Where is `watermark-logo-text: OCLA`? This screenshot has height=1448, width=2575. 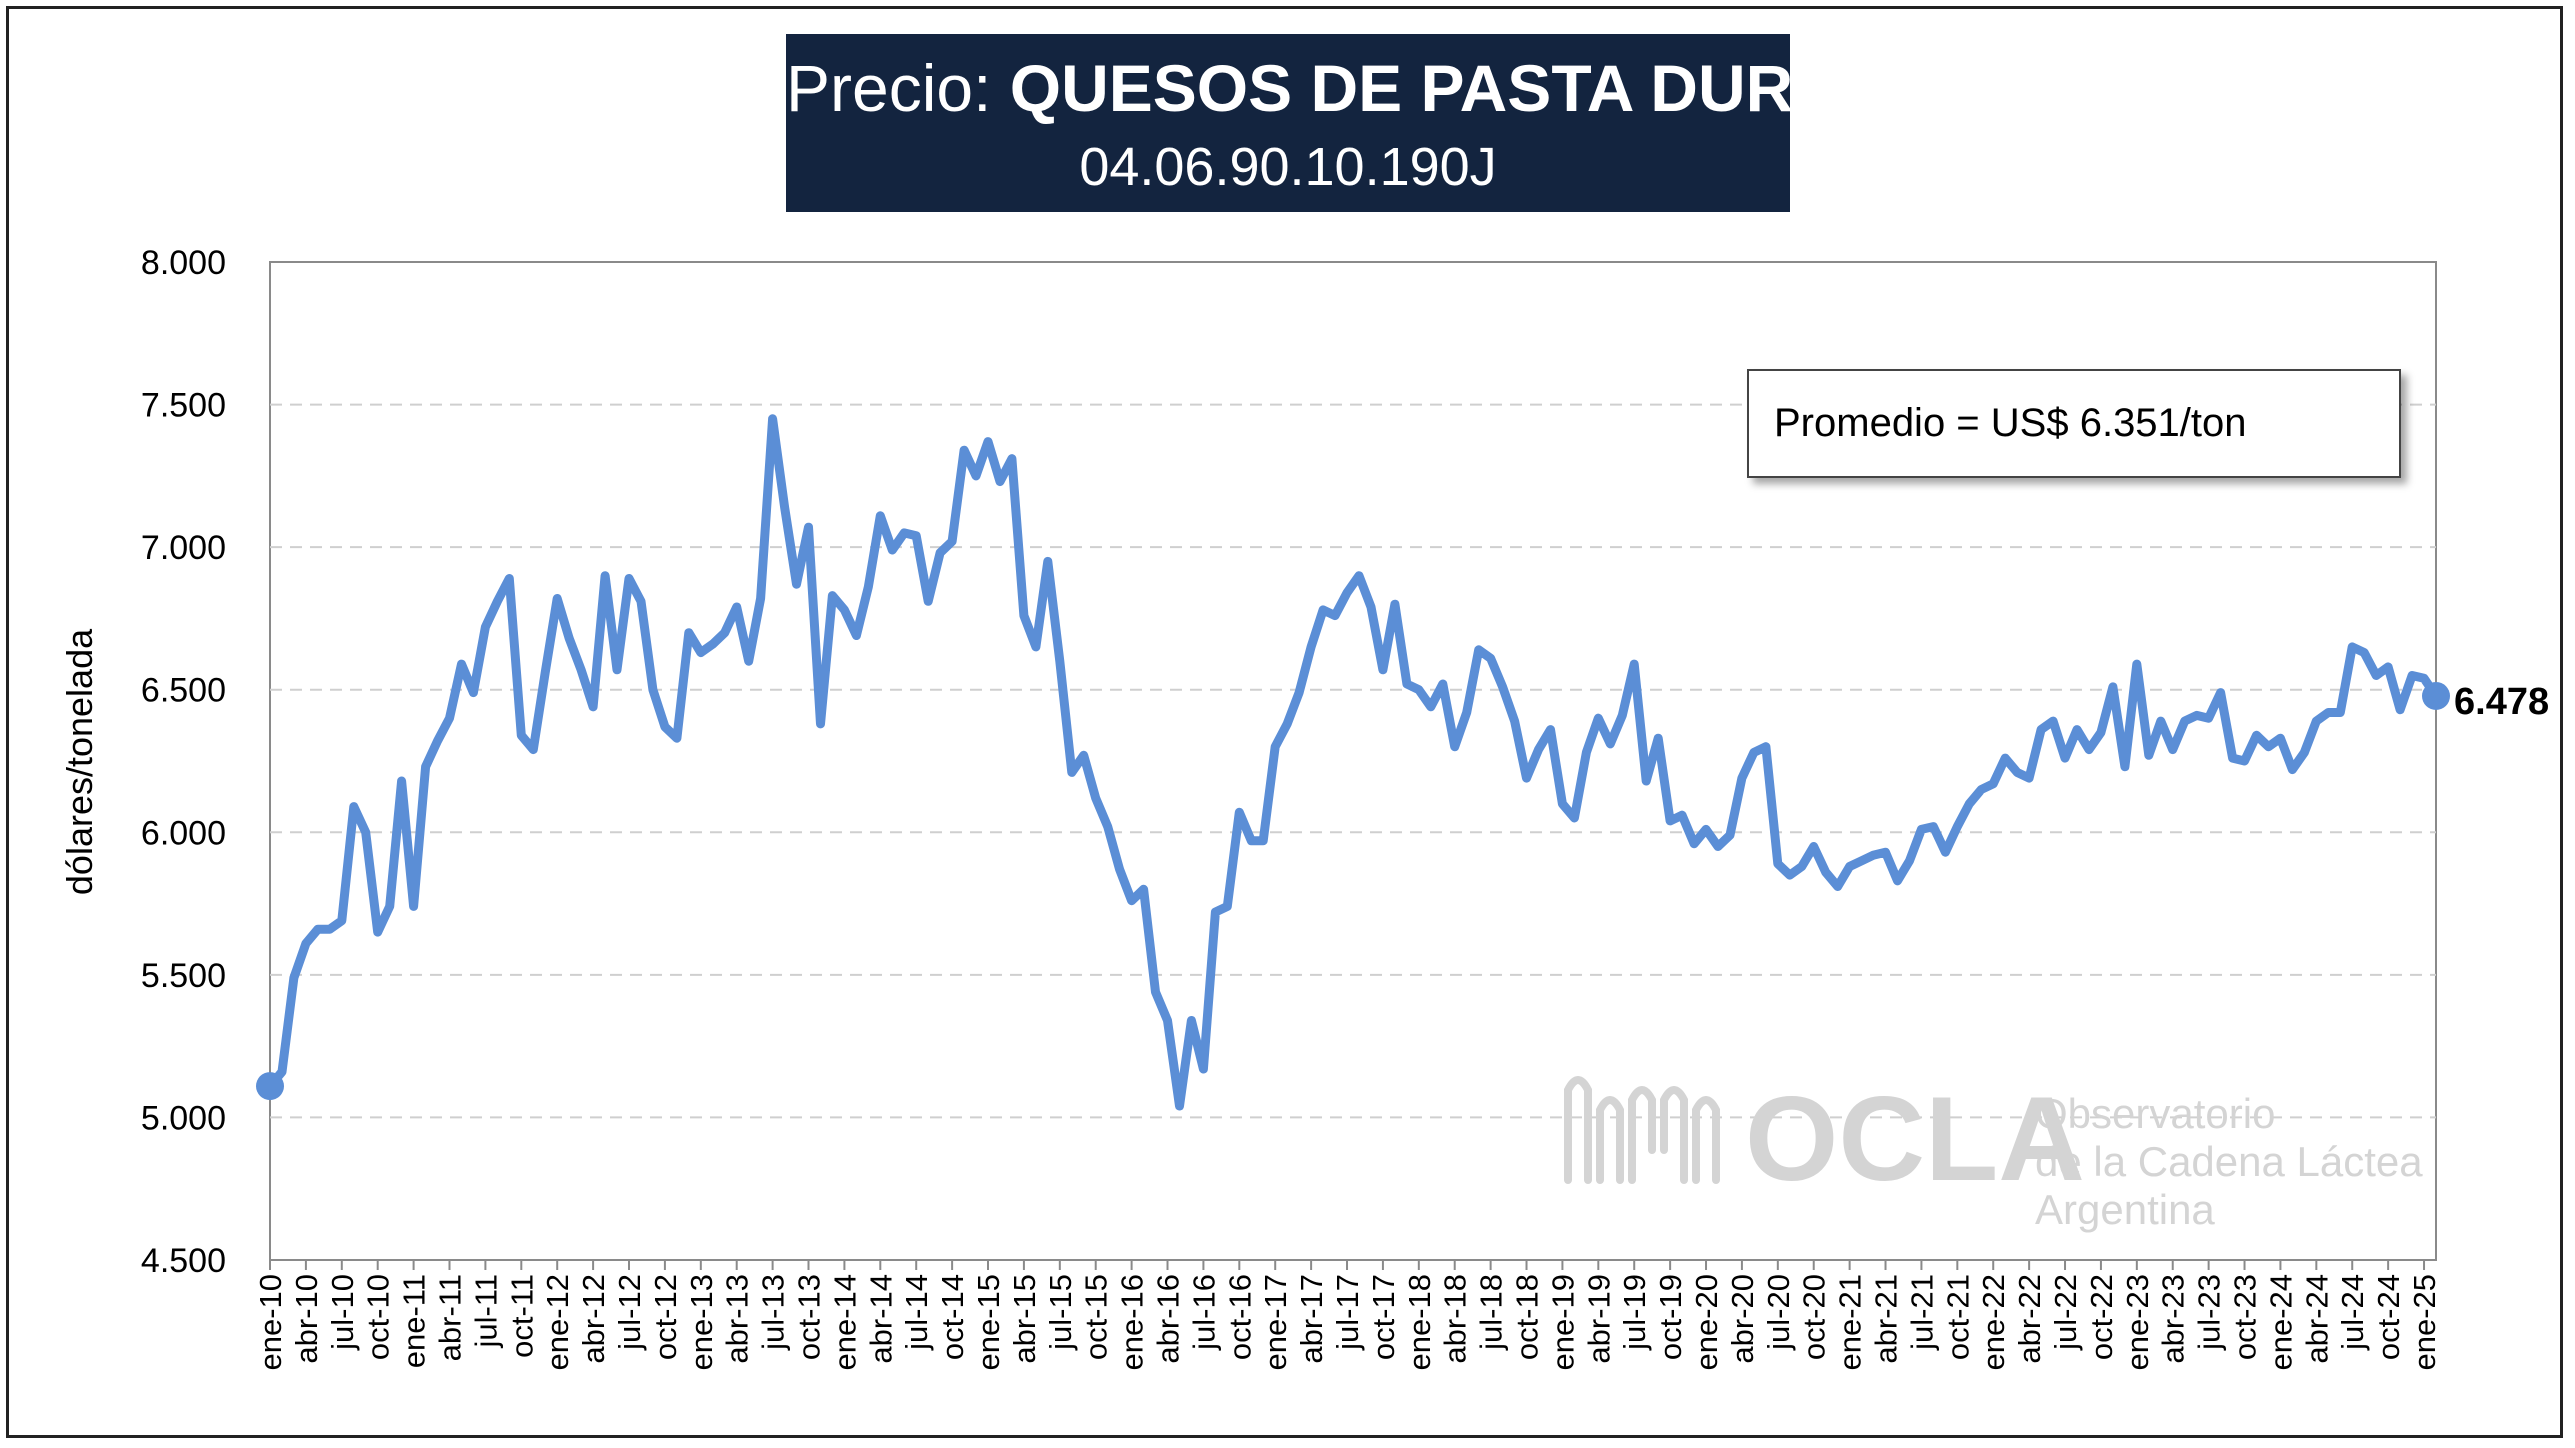
watermark-logo-text: OCLA is located at coordinates (1915, 1139).